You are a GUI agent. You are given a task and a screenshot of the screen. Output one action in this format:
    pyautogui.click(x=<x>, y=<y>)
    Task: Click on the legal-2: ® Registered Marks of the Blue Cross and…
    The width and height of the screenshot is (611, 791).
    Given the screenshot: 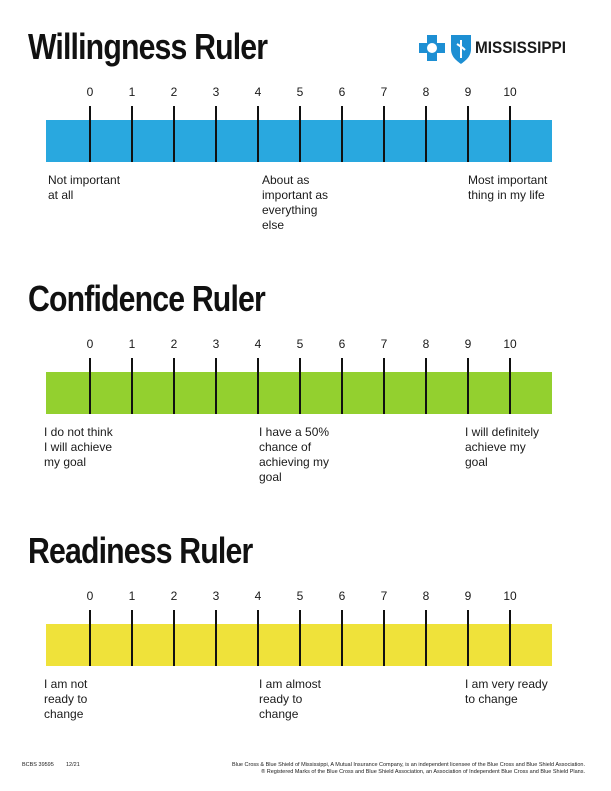 What is the action you would take?
    pyautogui.click(x=423, y=772)
    